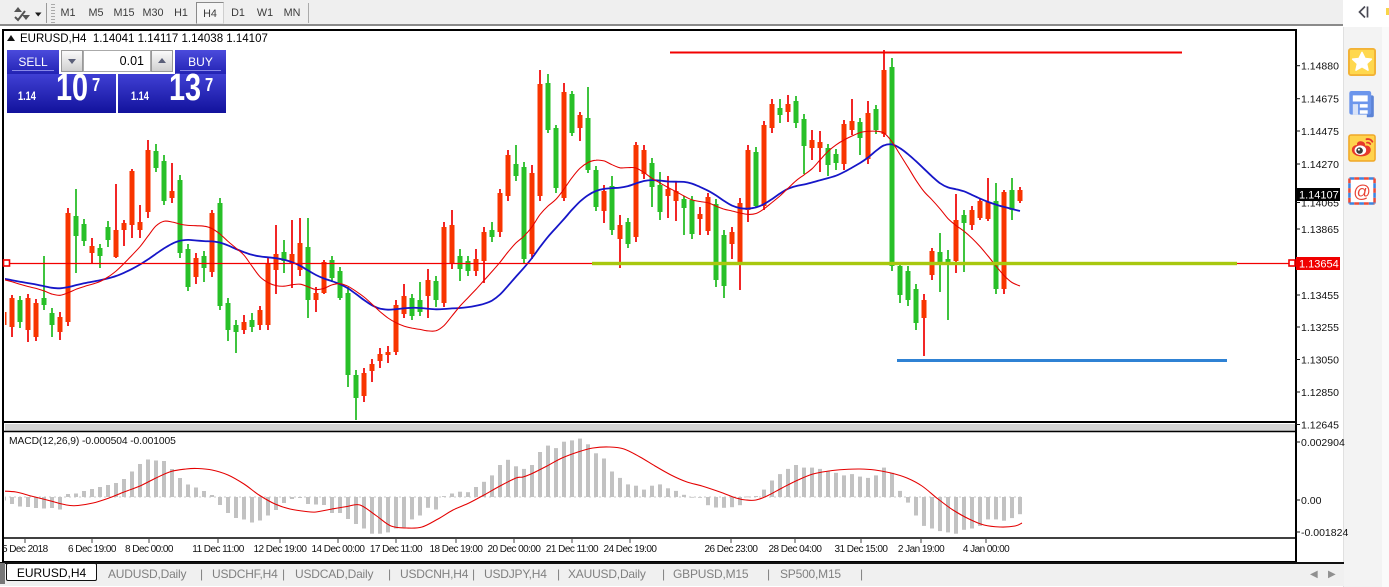 The height and width of the screenshot is (587, 1389). What do you see at coordinates (1323, 443) in the screenshot?
I see `svg-text: 0.002904` at bounding box center [1323, 443].